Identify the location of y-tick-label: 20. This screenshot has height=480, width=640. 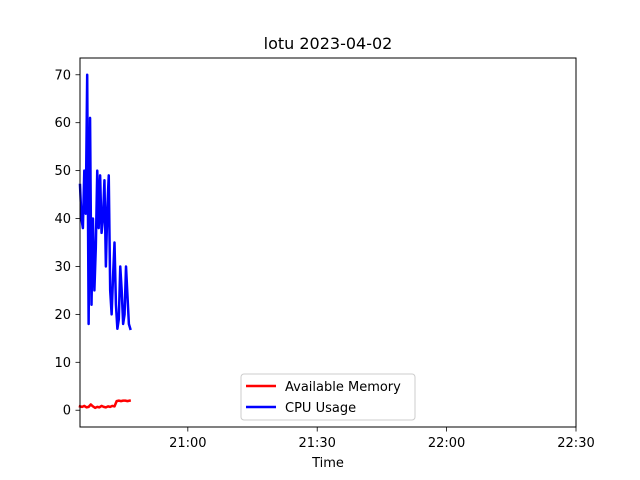
(62, 315).